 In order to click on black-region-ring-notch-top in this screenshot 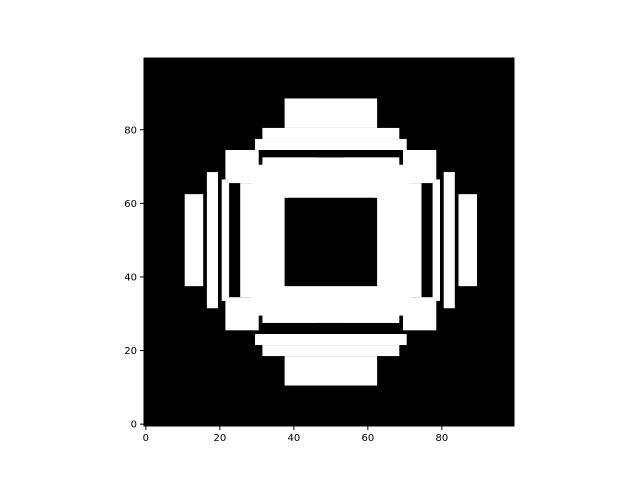, I will do `click(330, 154)`.